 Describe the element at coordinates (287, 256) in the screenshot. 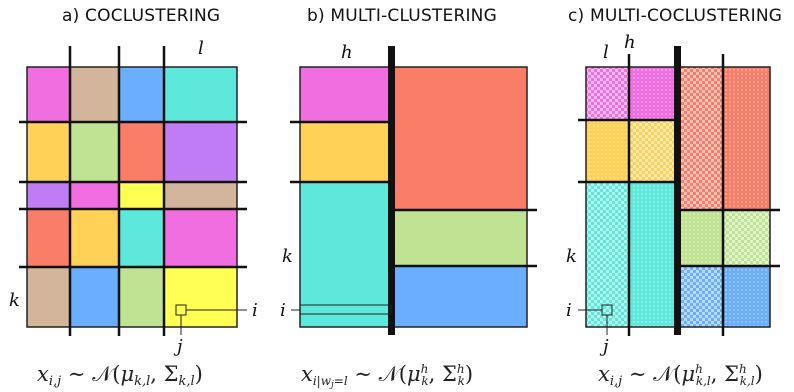

I see `panel-b-label-k: k` at that location.